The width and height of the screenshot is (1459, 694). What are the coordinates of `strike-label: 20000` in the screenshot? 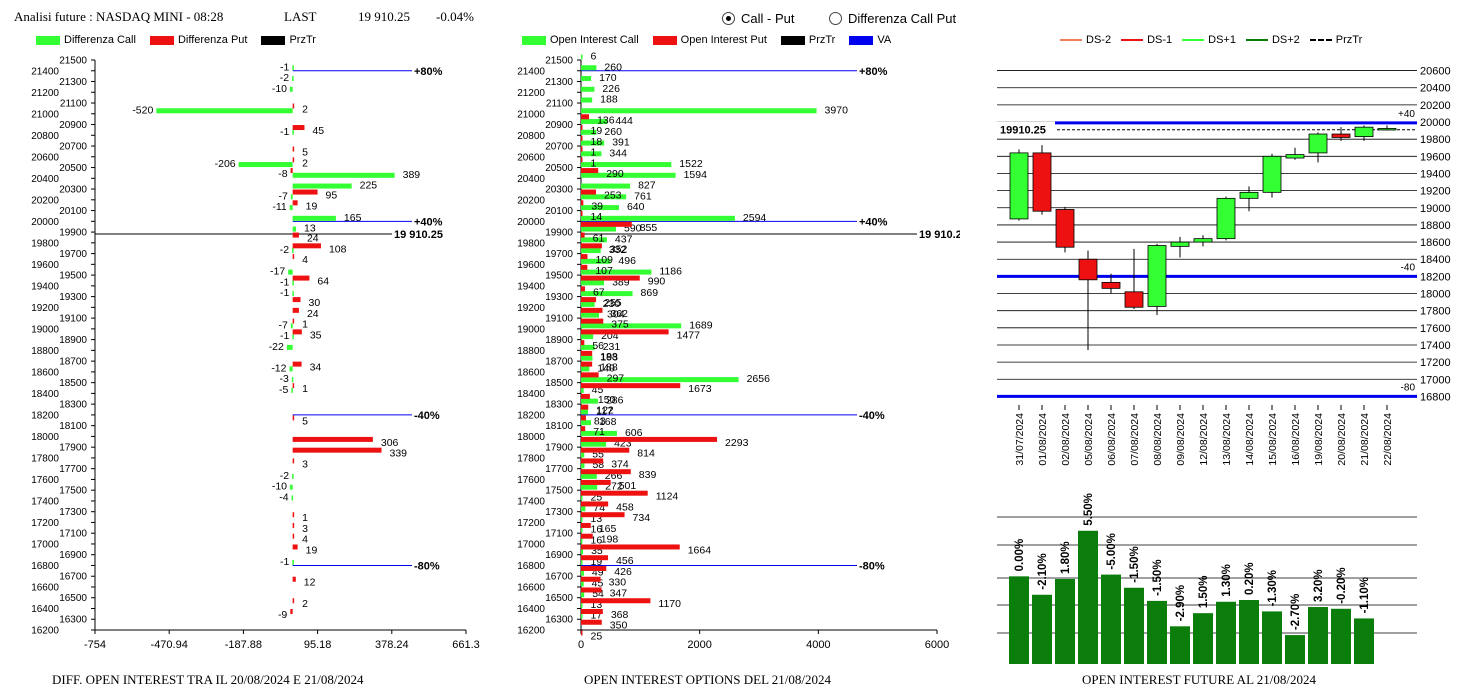 It's located at (531, 222).